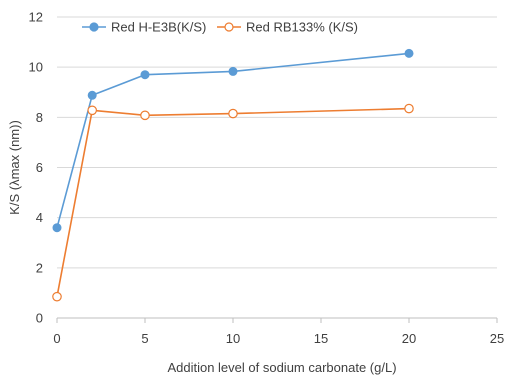 This screenshot has height=377, width=507. What do you see at coordinates (39, 267) in the screenshot?
I see `y-tick-label-2: 2` at bounding box center [39, 267].